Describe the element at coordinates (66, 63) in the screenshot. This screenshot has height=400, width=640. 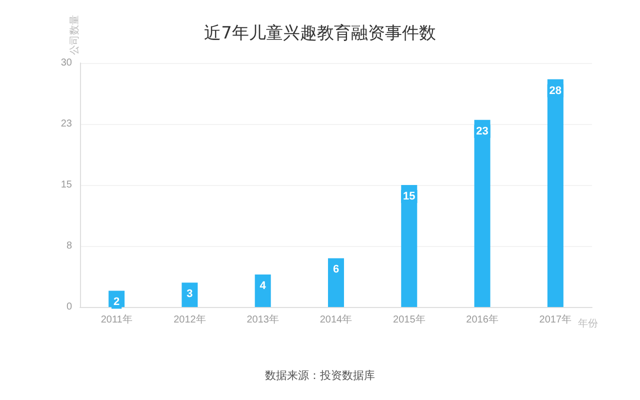
I see `y-tick-label: 30` at that location.